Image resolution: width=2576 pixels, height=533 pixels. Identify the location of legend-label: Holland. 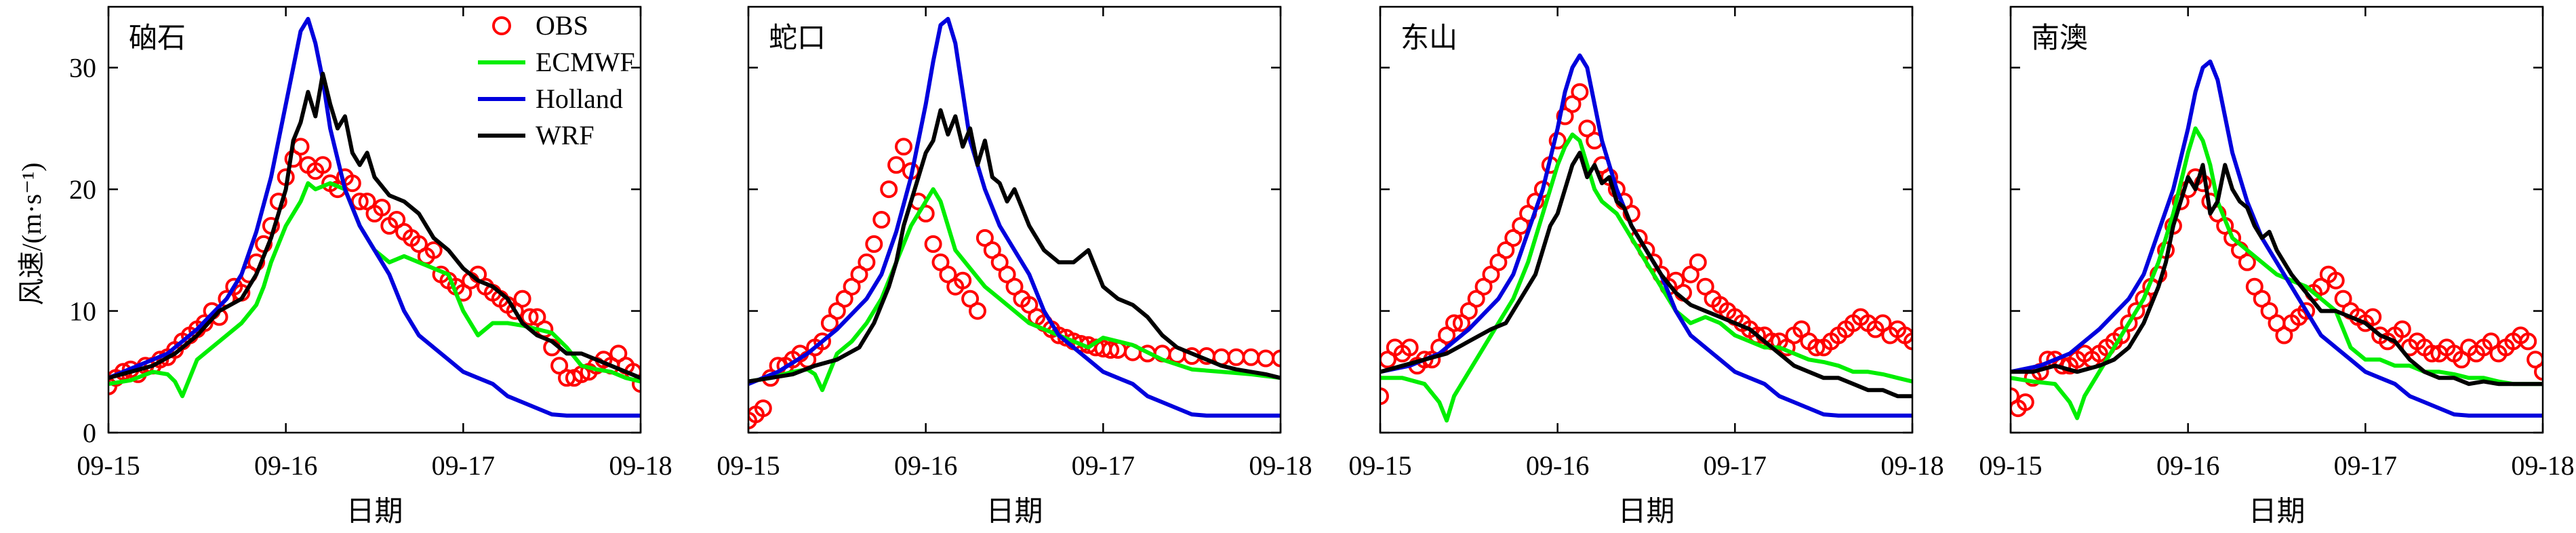
(579, 98).